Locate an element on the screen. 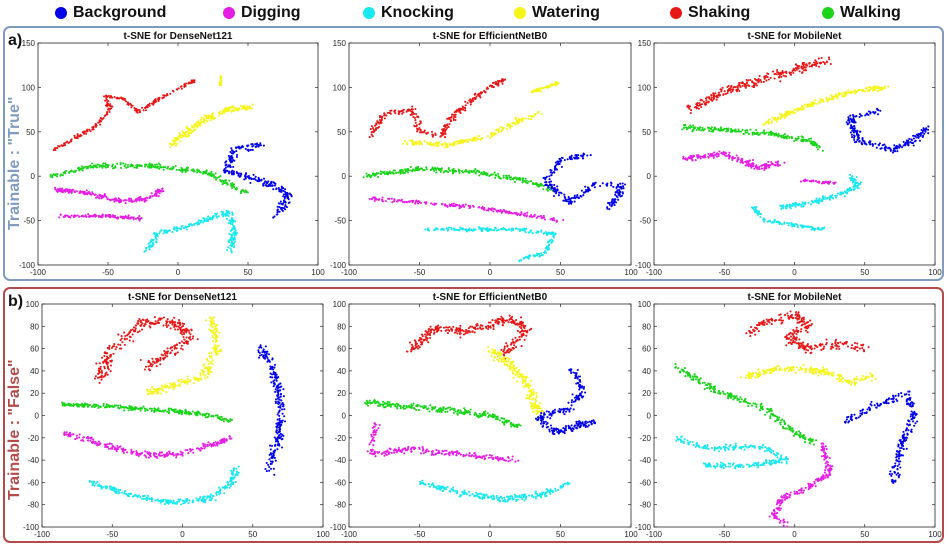 The width and height of the screenshot is (947, 546). y-tick-label: -100 is located at coordinates (27, 265).